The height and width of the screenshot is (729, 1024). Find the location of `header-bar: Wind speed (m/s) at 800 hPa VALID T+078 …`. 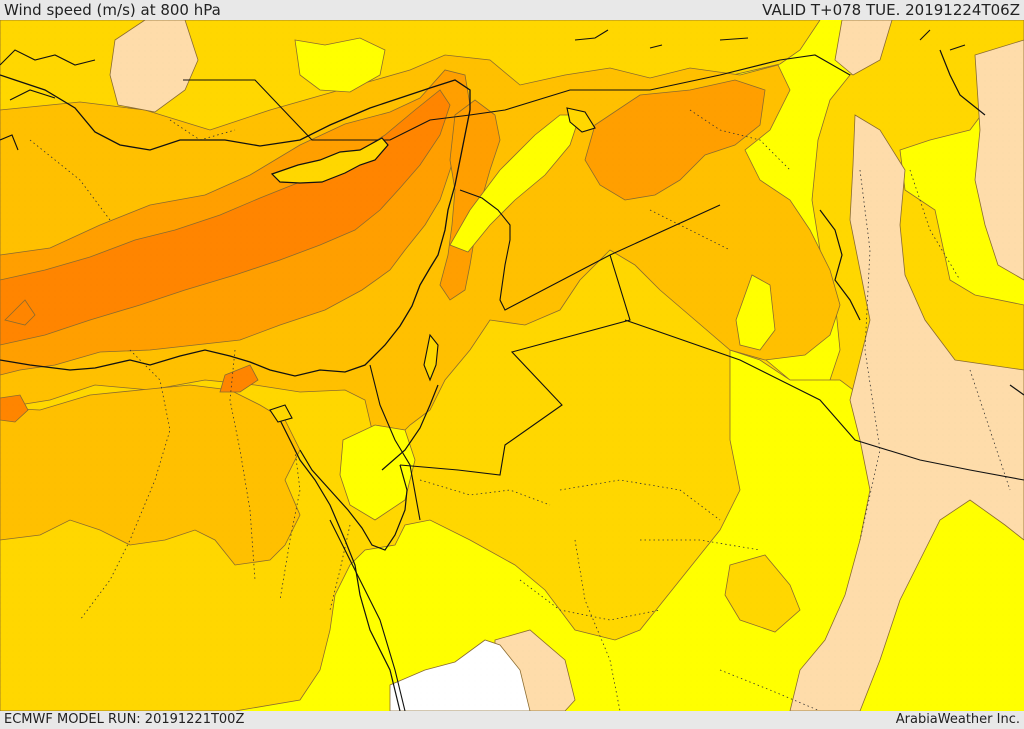

header-bar: Wind speed (m/s) at 800 hPa VALID T+078 … is located at coordinates (512, 10).